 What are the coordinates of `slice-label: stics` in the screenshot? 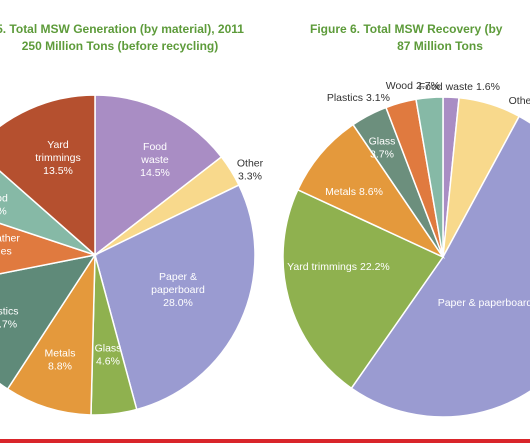 It's located at (9, 311).